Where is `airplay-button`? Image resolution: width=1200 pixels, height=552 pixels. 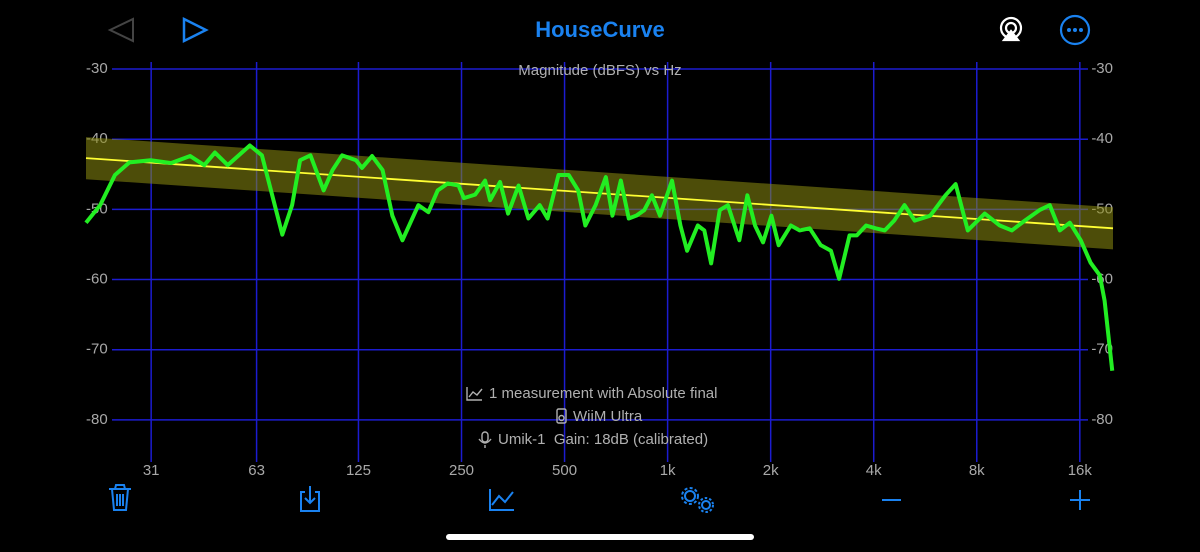
airplay-button is located at coordinates (1011, 29).